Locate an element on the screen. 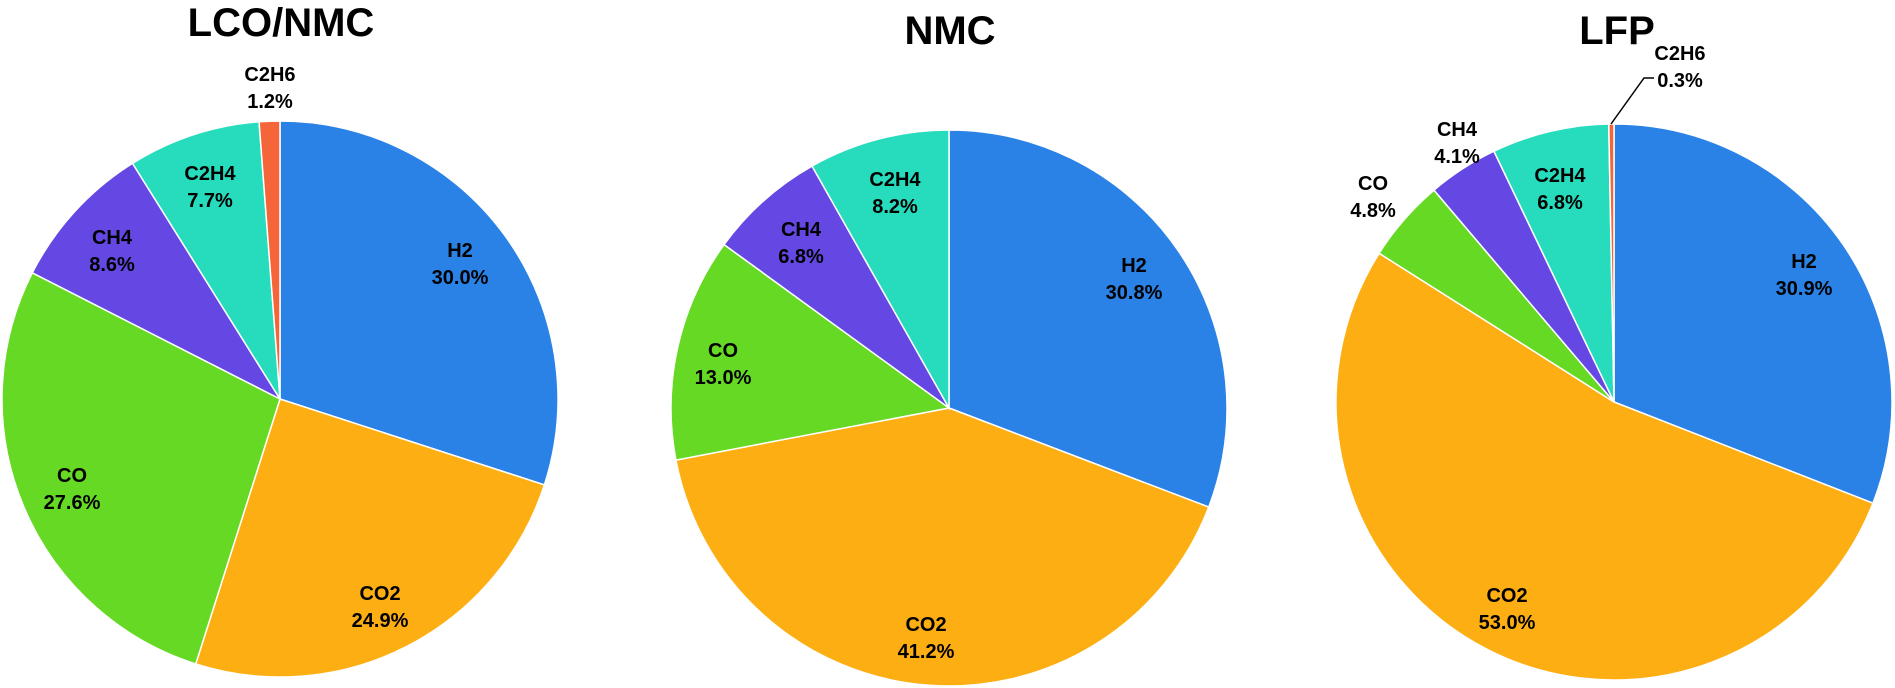 The height and width of the screenshot is (688, 1895). slice-label-c2h6: C2H6 1.2% is located at coordinates (269, 88).